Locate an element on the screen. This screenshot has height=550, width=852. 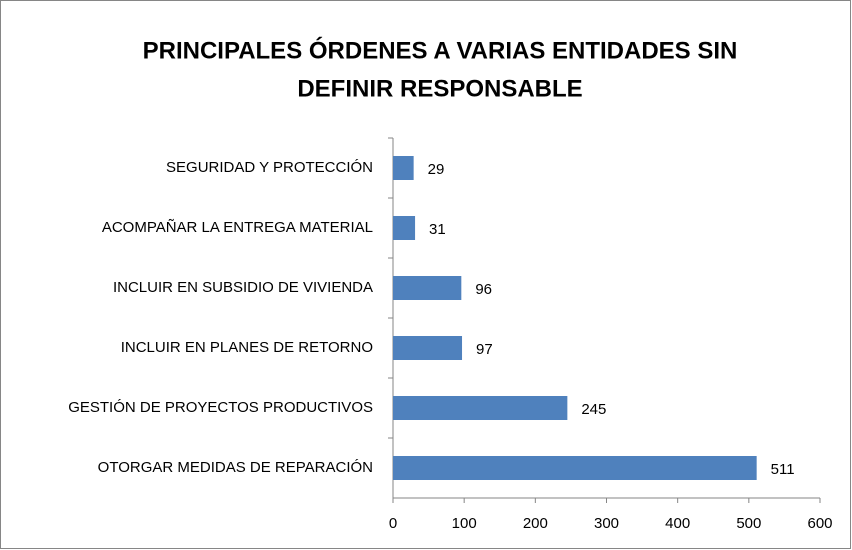
y-tick-label: GESTIÓN DE PROYECTOS PRODUCTIVOS is located at coordinates (220, 407).